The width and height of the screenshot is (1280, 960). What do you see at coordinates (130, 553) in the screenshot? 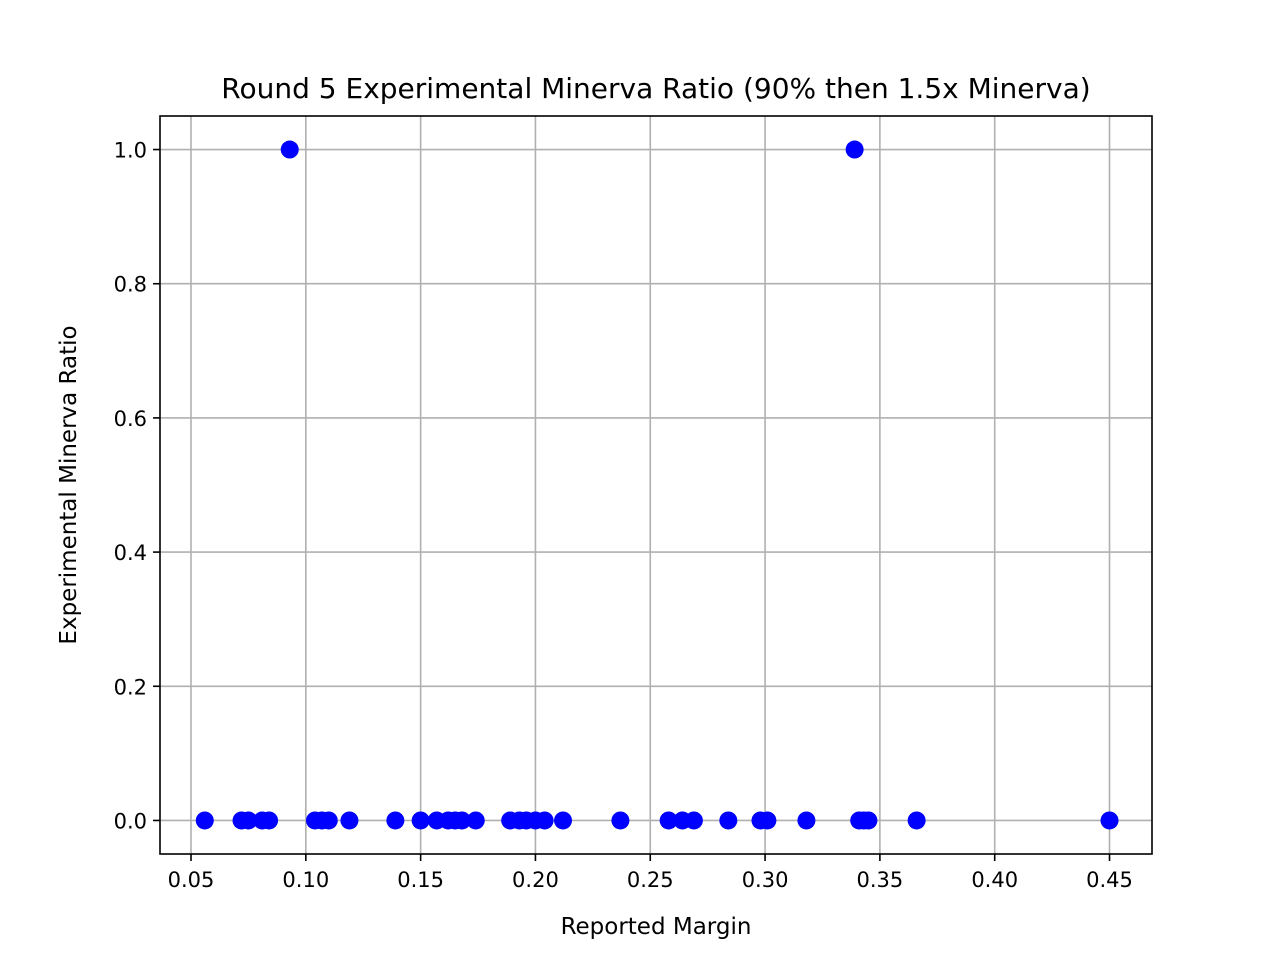
I see `y-tick-label: 0.4` at bounding box center [130, 553].